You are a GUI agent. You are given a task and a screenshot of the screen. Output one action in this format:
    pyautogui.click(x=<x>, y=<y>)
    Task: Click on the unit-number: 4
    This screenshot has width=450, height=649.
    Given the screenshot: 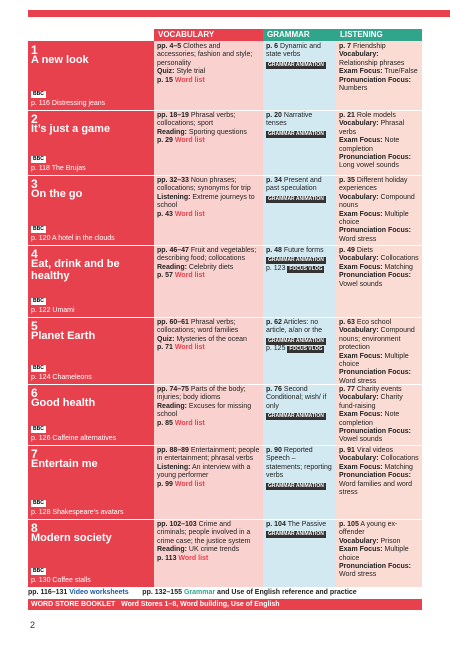 What is the action you would take?
    pyautogui.click(x=34, y=254)
    